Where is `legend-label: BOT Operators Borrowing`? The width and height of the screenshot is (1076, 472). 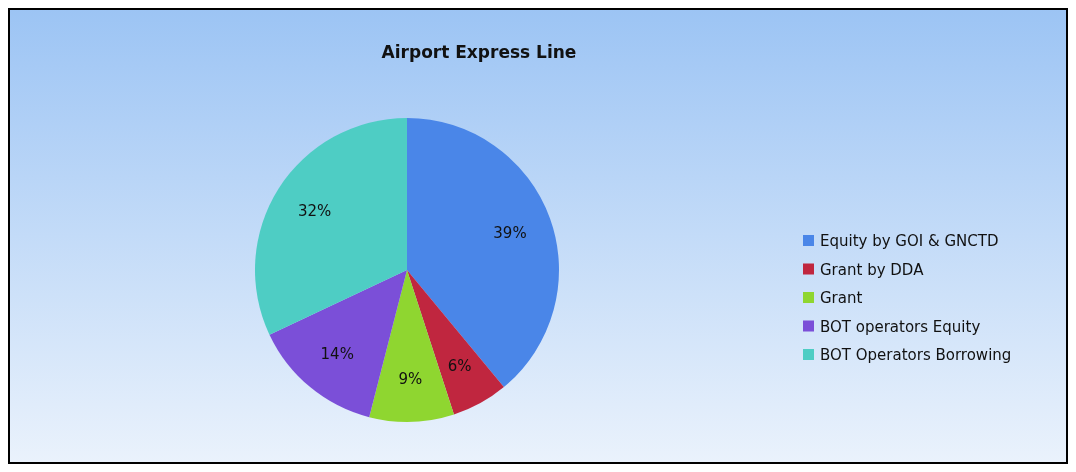 legend-label: BOT Operators Borrowing is located at coordinates (916, 355).